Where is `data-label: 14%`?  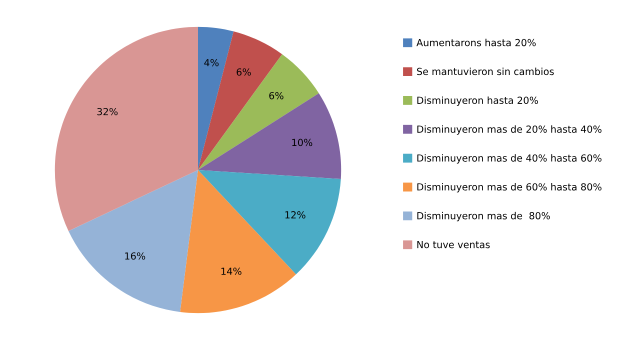
data-label: 14% is located at coordinates (231, 271).